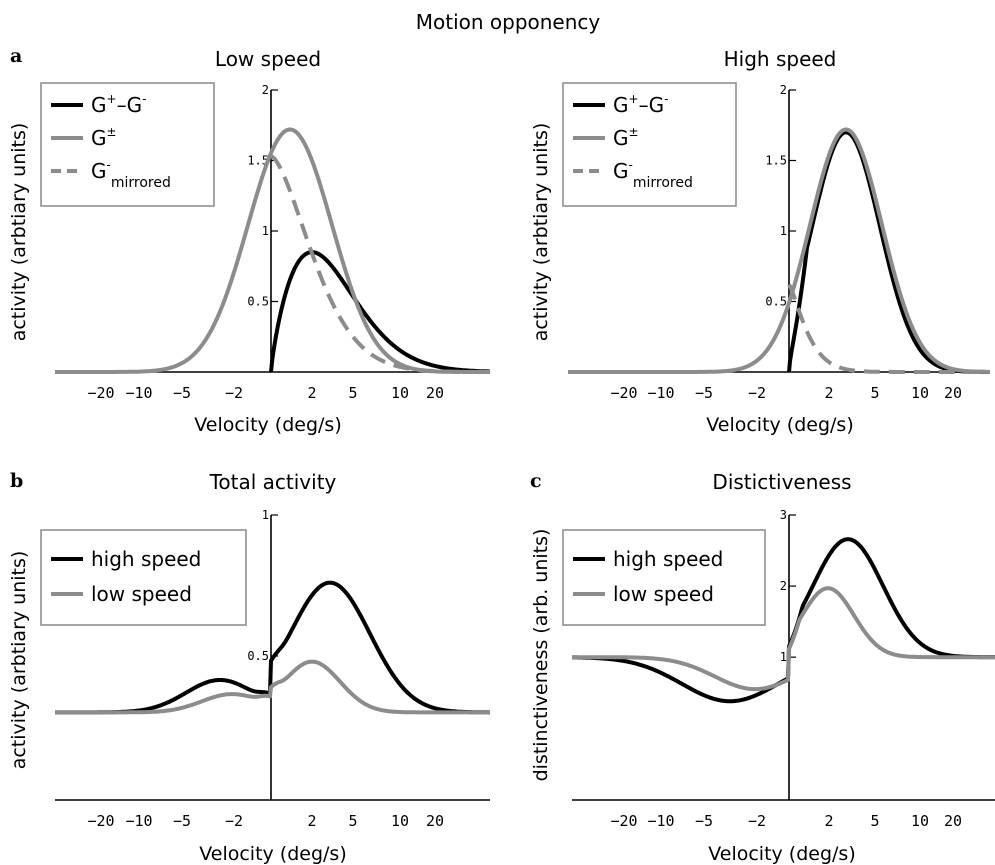 The image size is (995, 865). Describe the element at coordinates (783, 515) in the screenshot. I see `distictiveness-ytick-label: 3` at that location.